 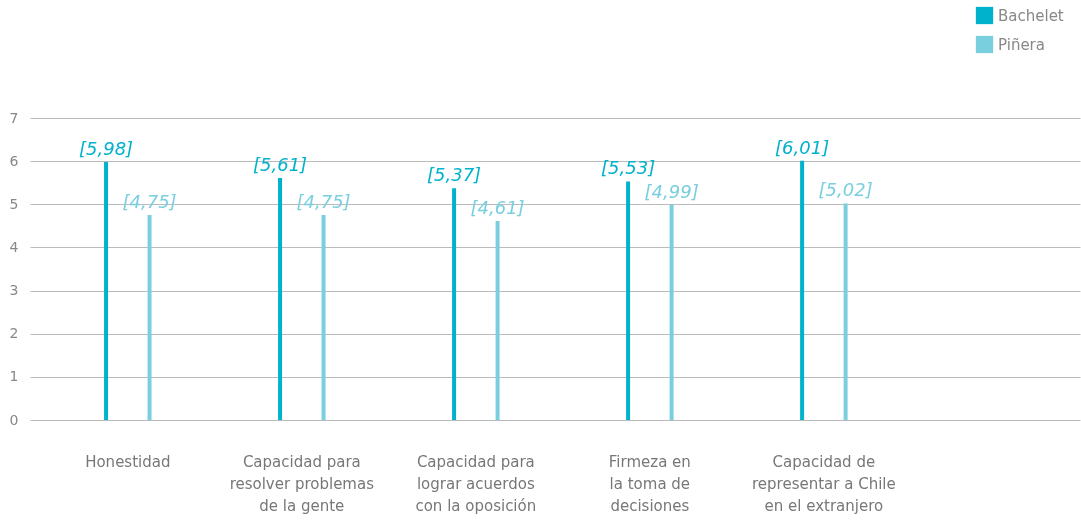 What do you see at coordinates (824, 483) in the screenshot?
I see `x-tick-label: Capacidad de representar a Chile en el extranjero` at bounding box center [824, 483].